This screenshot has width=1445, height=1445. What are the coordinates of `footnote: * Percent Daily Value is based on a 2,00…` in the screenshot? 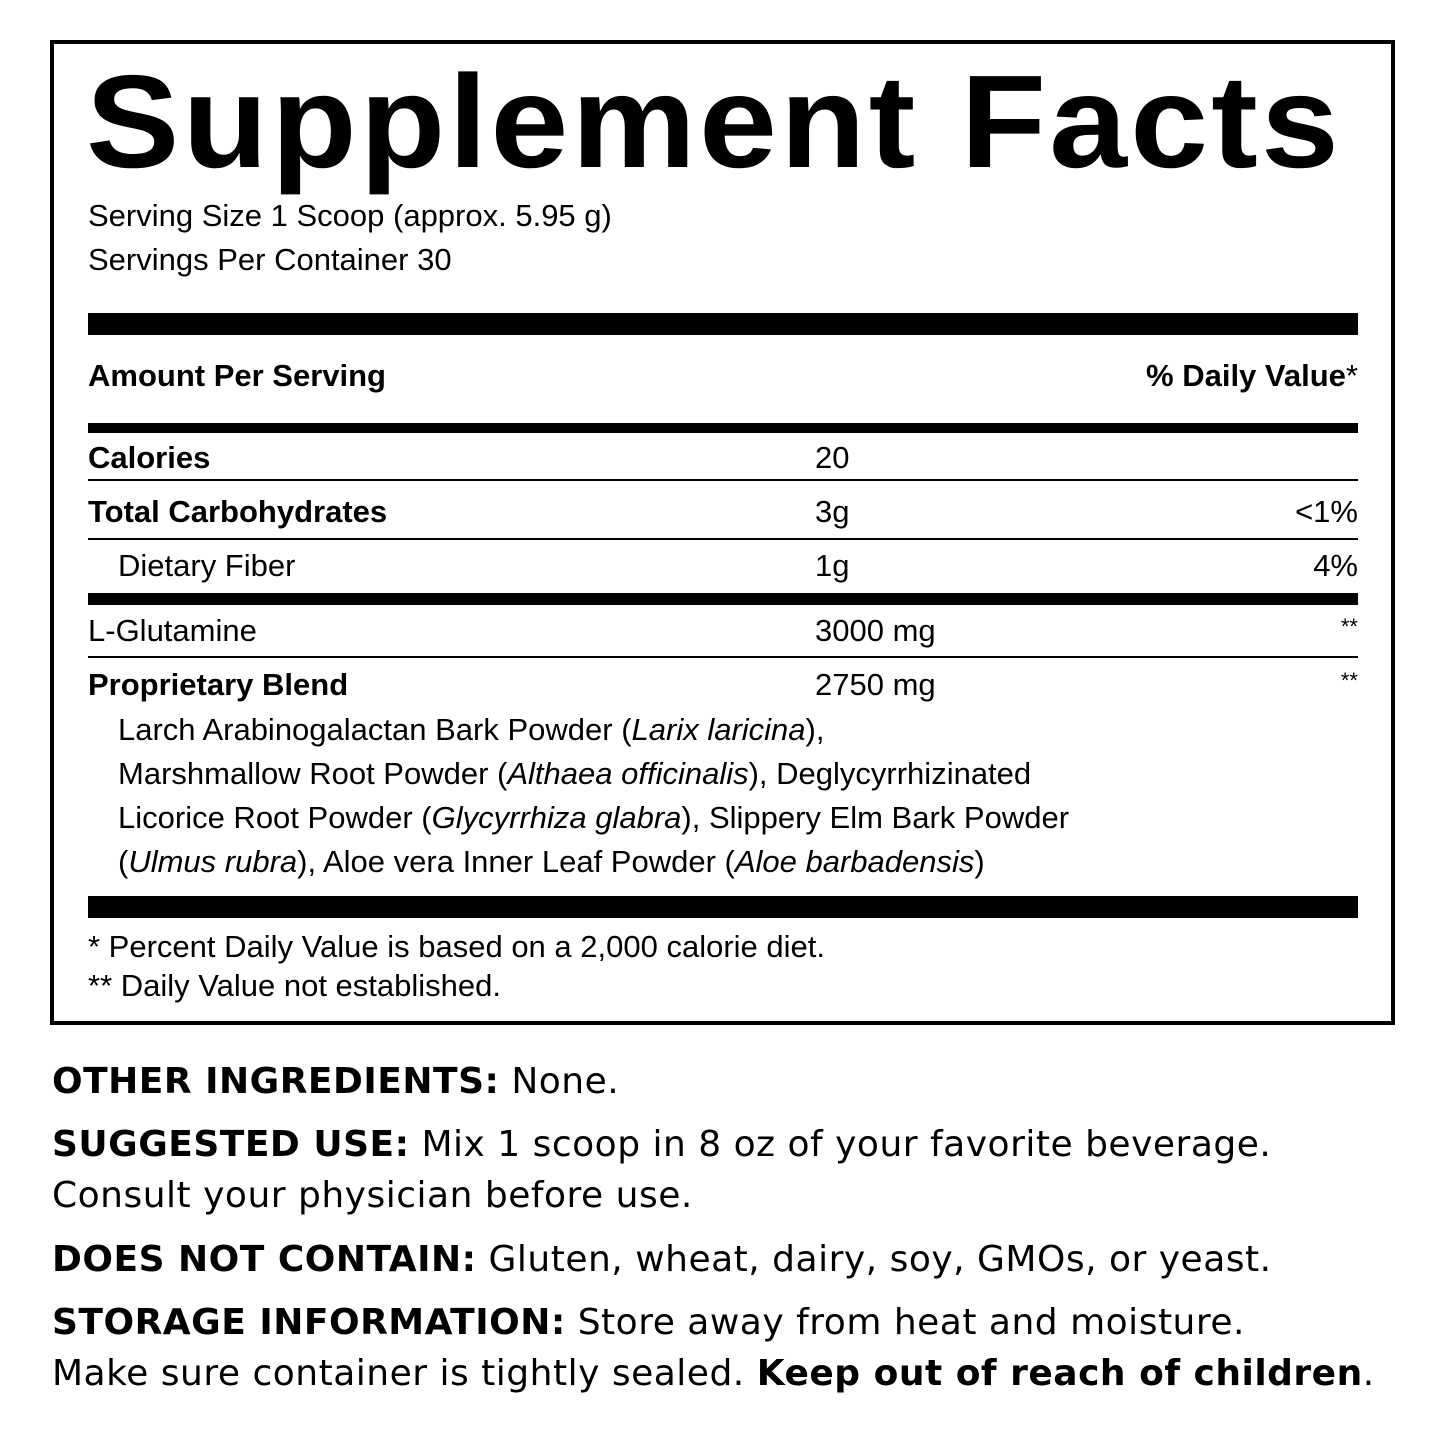 It's located at (456, 946).